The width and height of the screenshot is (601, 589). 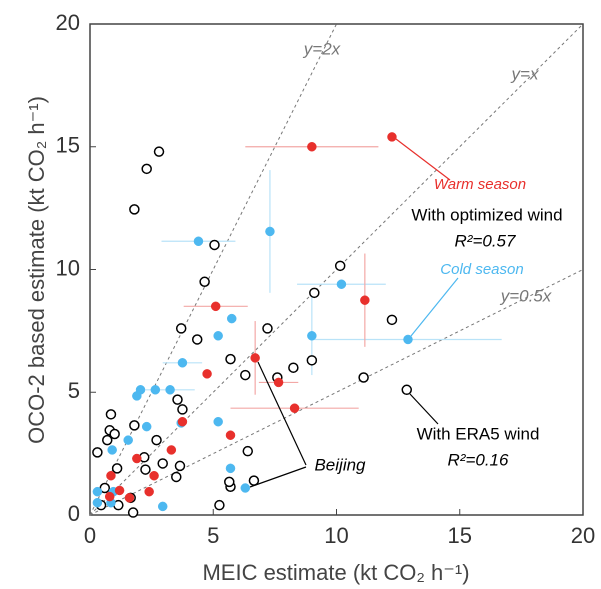 I want to click on x-tick-label: 10, so click(x=336, y=535).